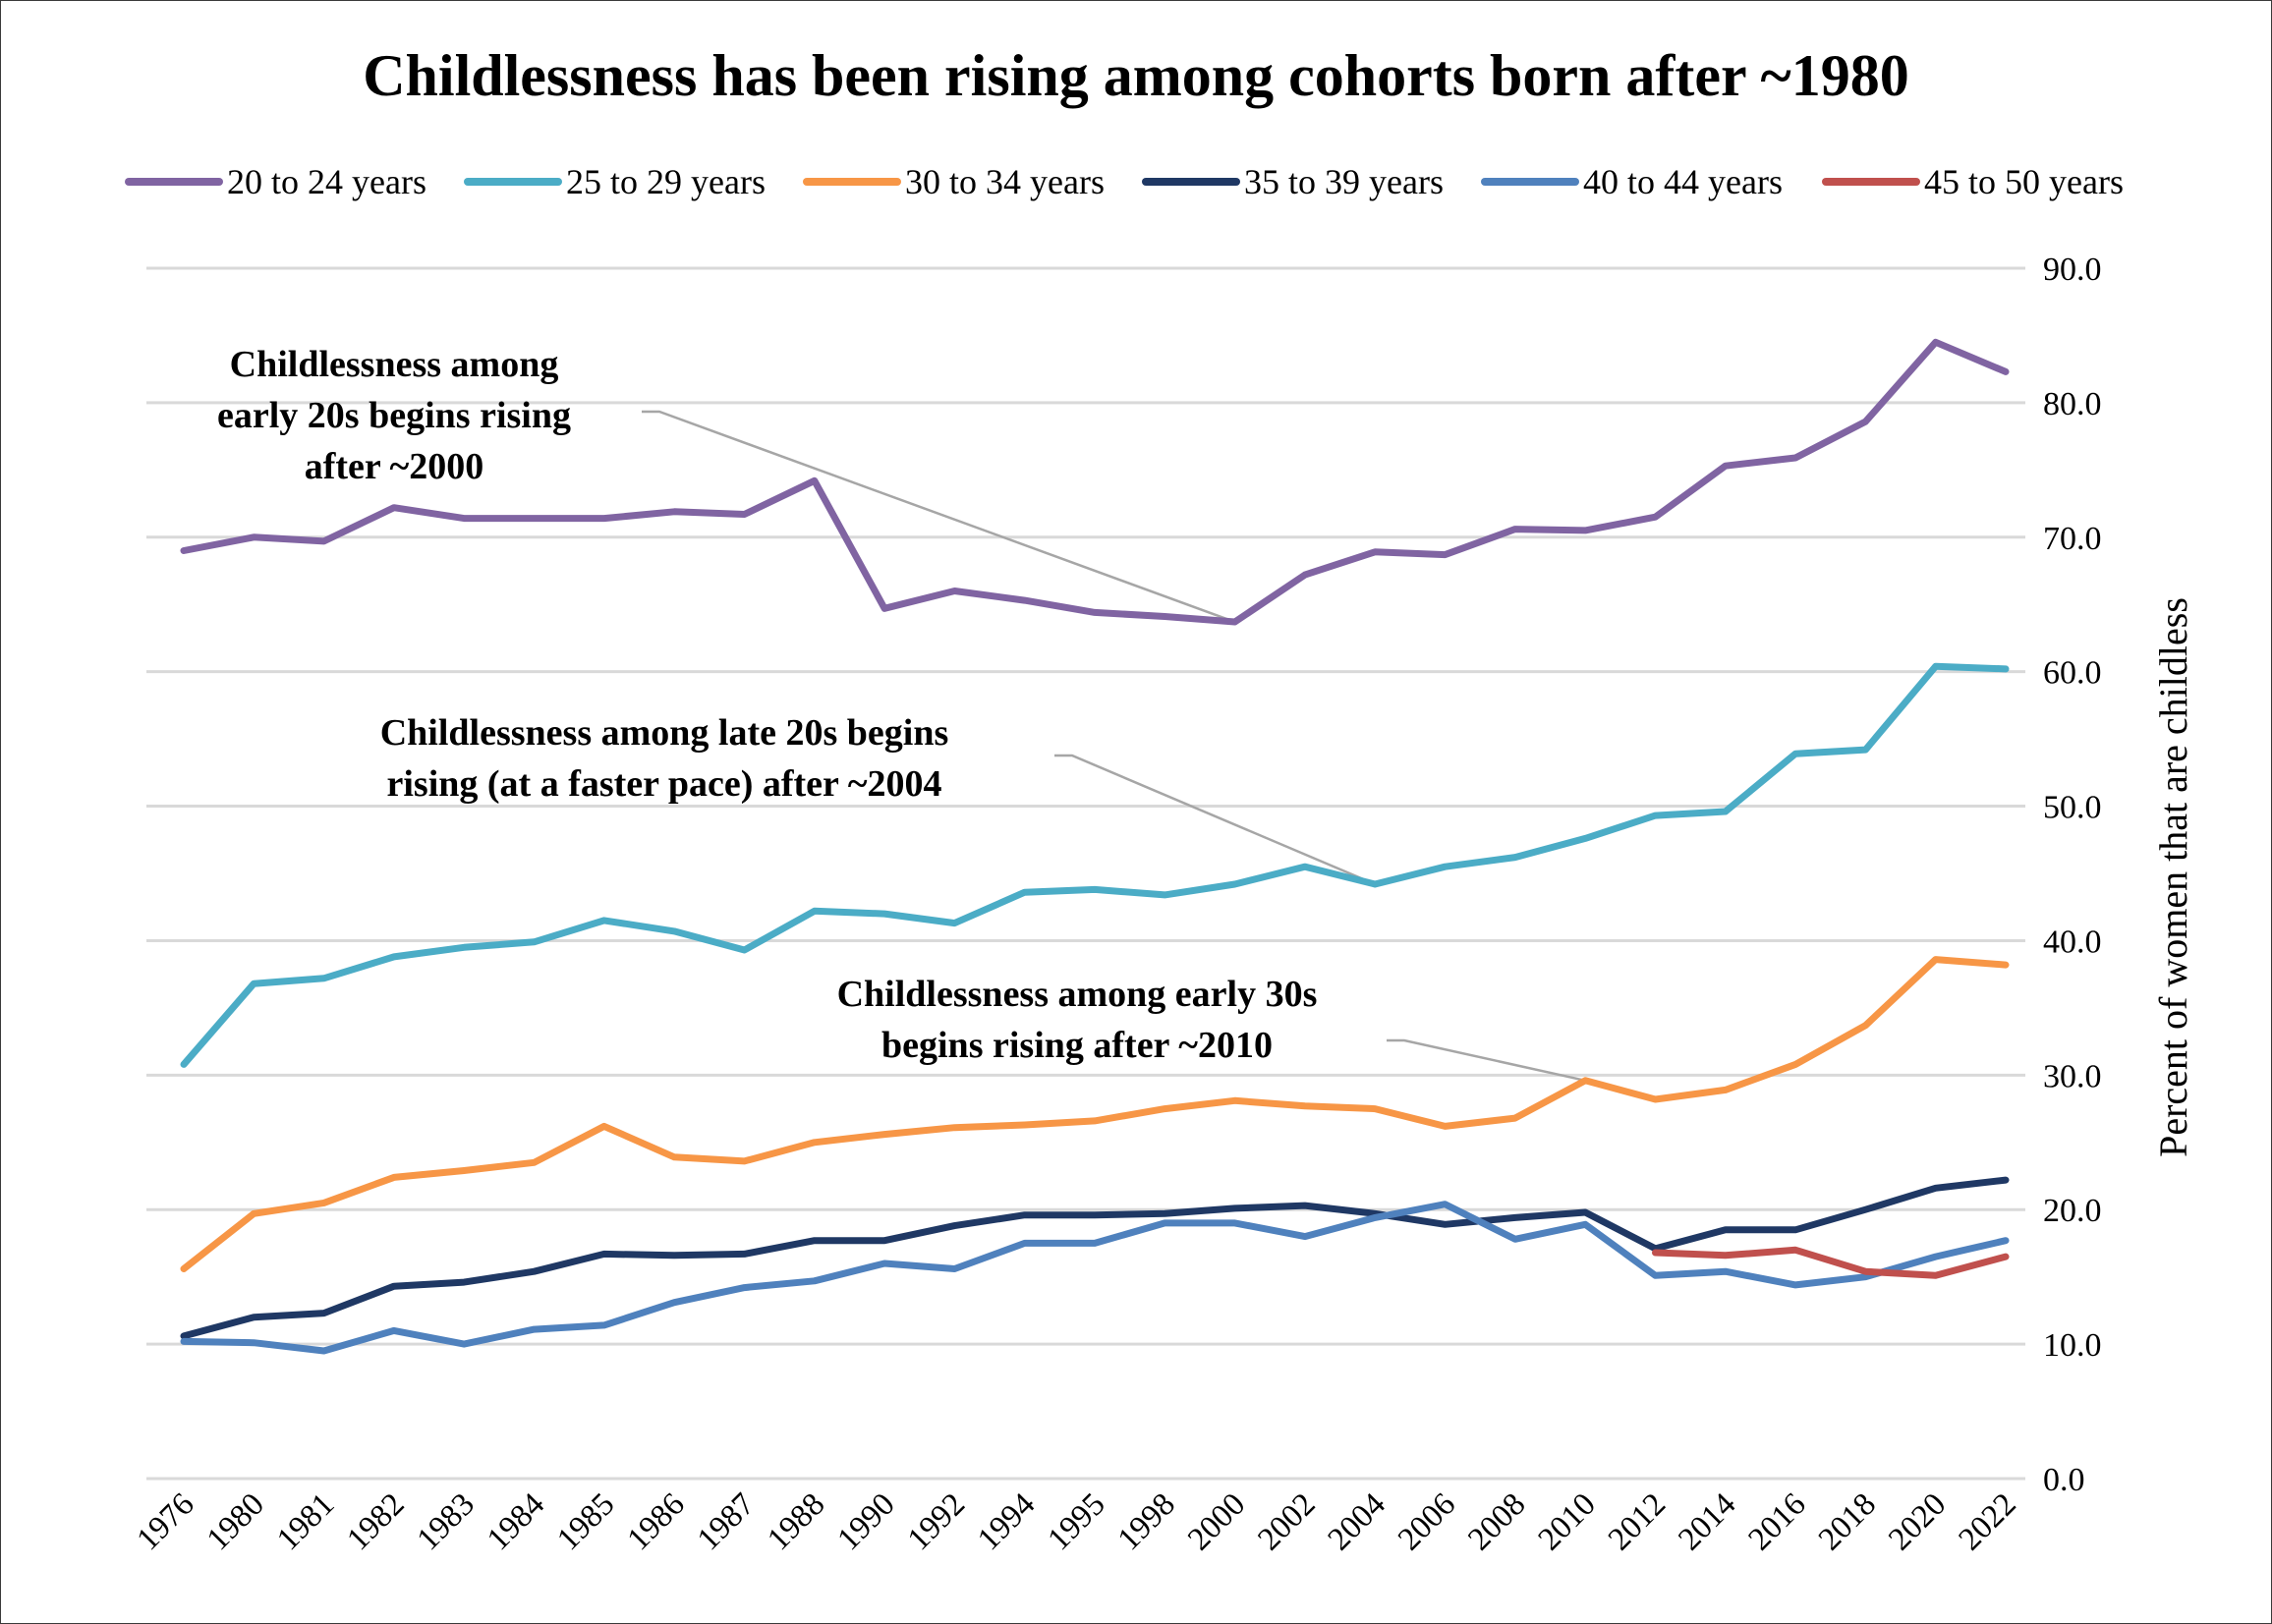 Image resolution: width=2272 pixels, height=1624 pixels. What do you see at coordinates (516, 1521) in the screenshot?
I see `x-tick-label: 1984` at bounding box center [516, 1521].